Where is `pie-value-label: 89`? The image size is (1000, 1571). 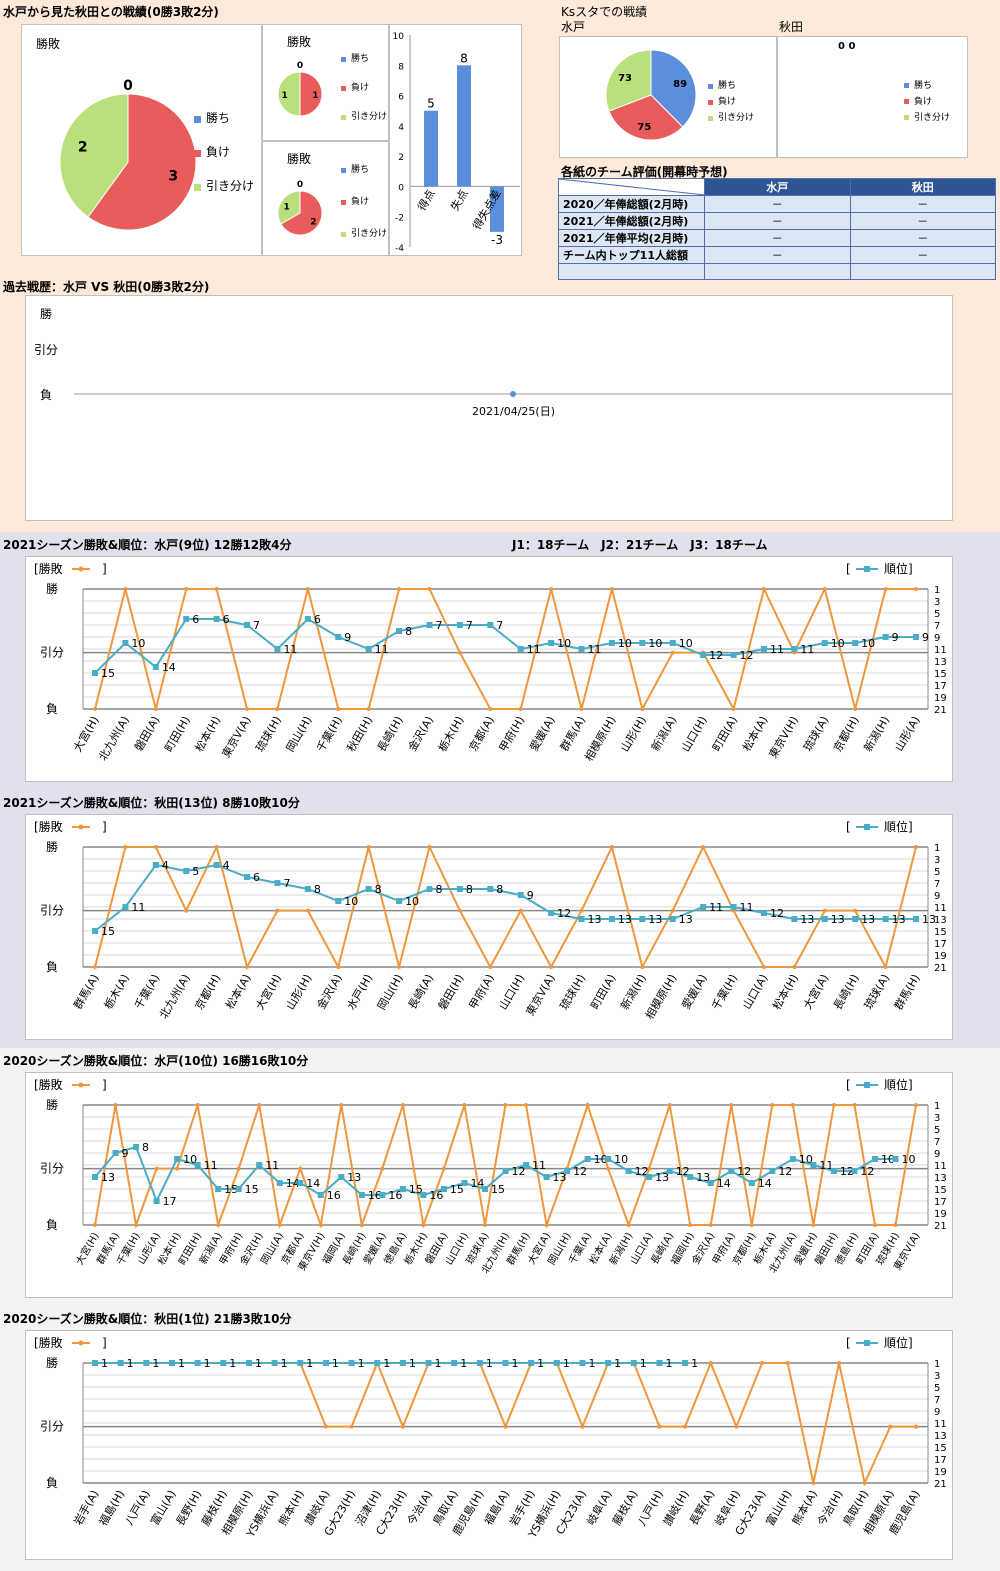
pie-value-label: 89 is located at coordinates (680, 84).